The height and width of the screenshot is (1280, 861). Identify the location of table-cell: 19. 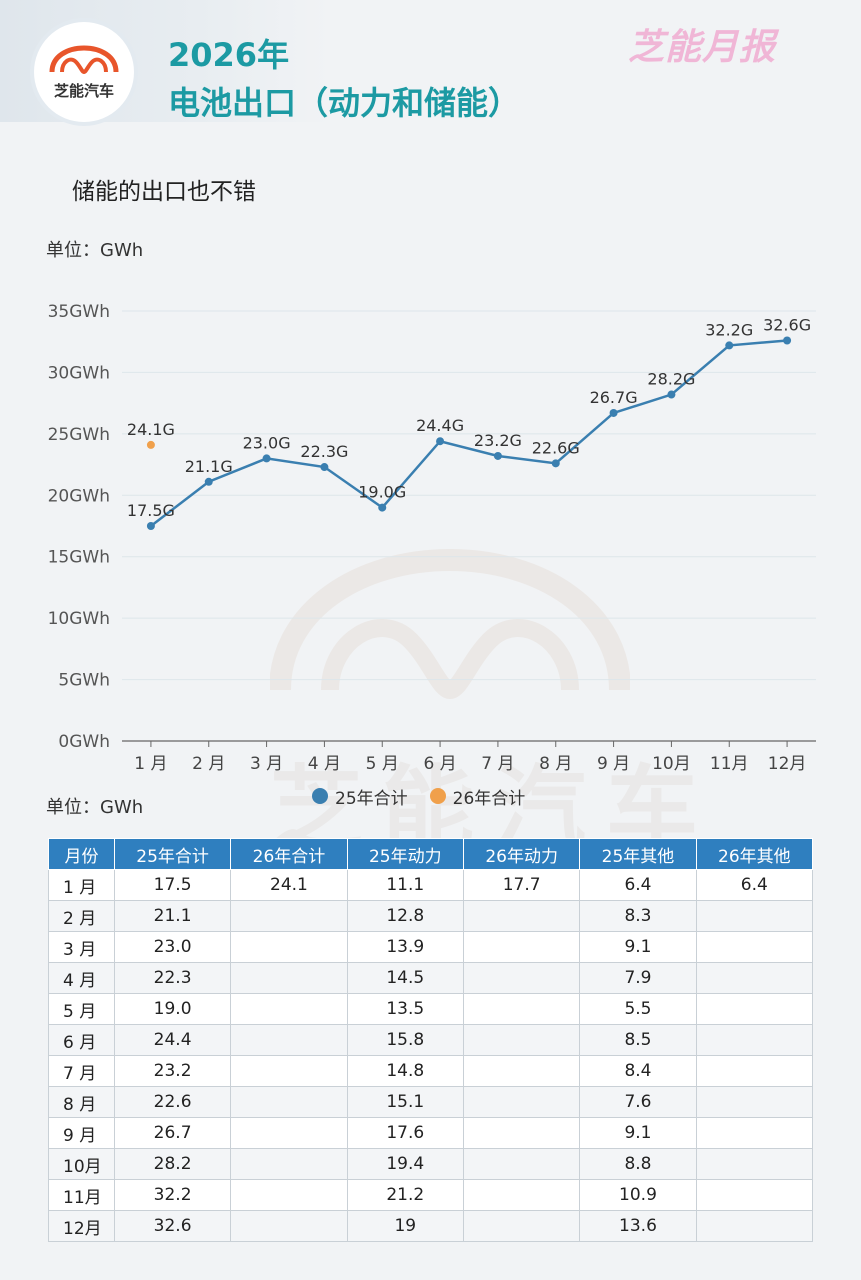
(405, 1226).